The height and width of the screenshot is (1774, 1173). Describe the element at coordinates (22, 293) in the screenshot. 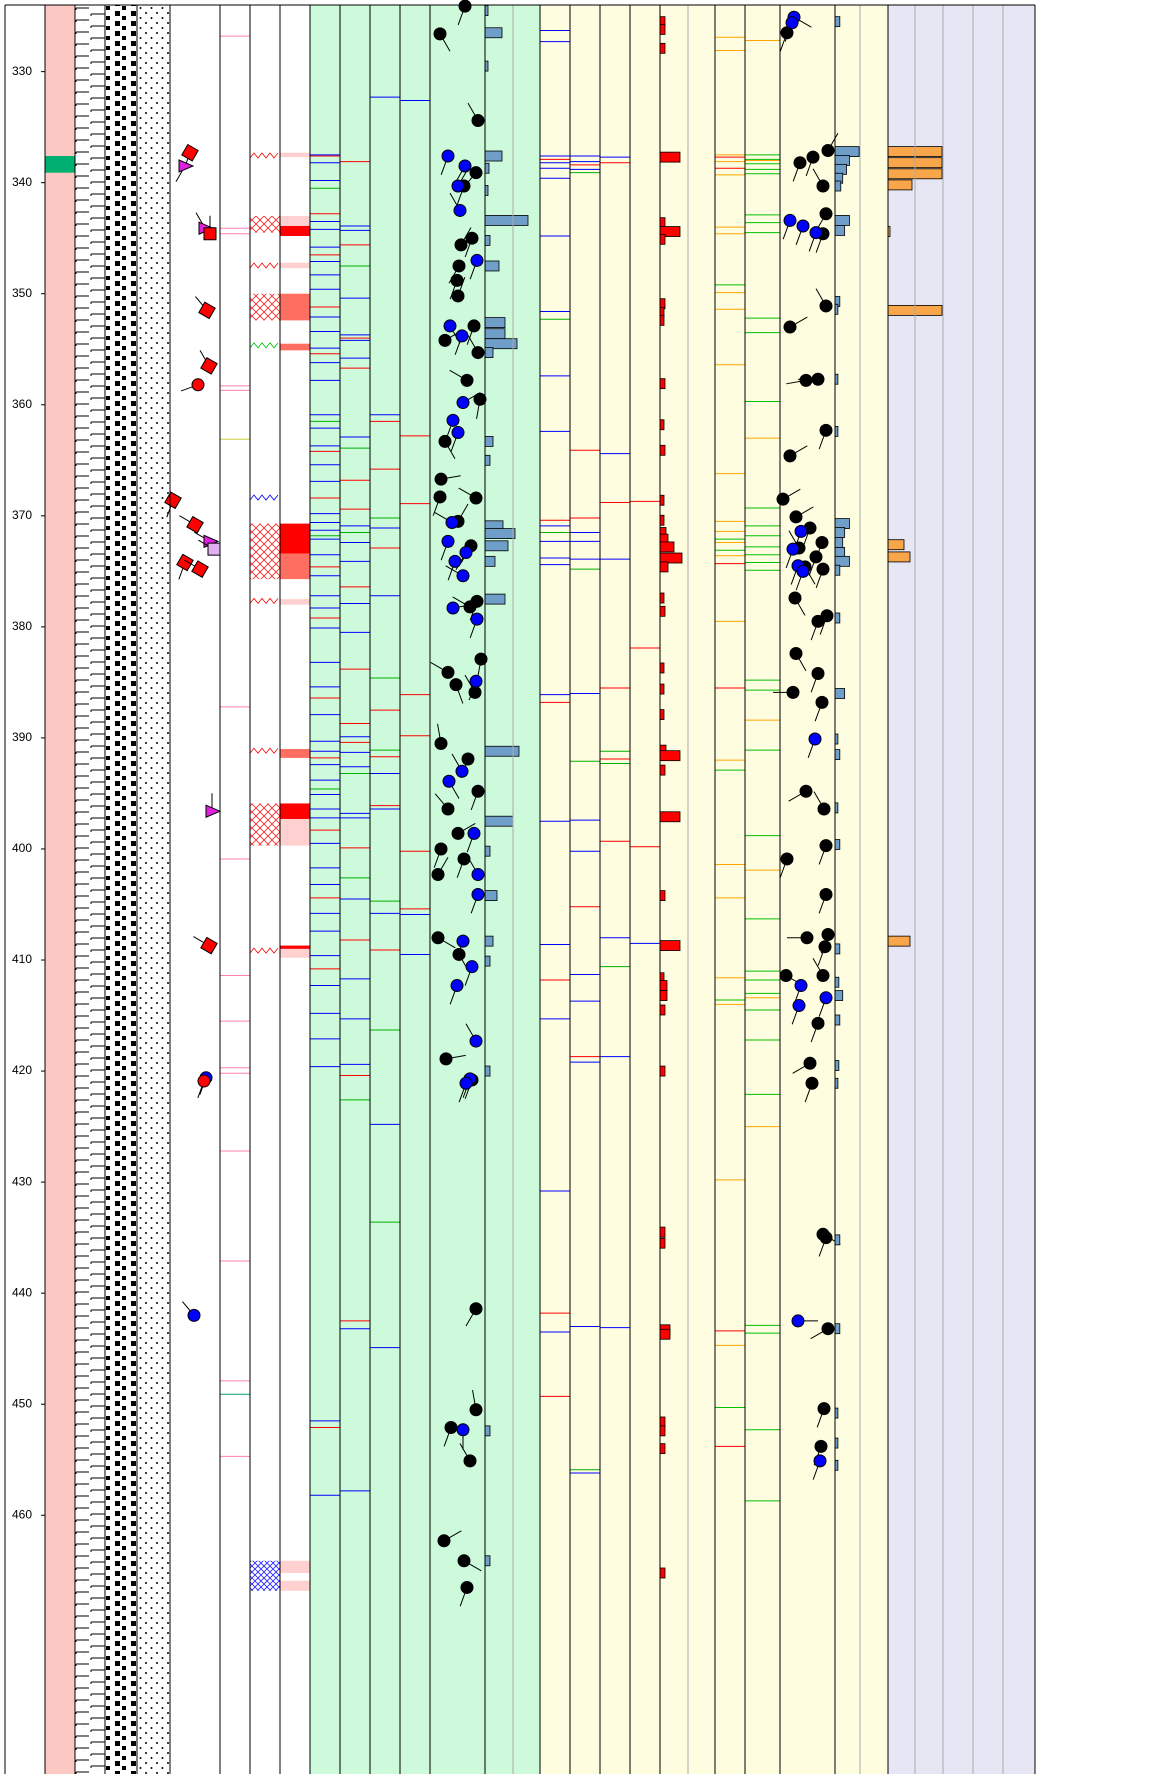

I see `y-tick-label: 350` at that location.